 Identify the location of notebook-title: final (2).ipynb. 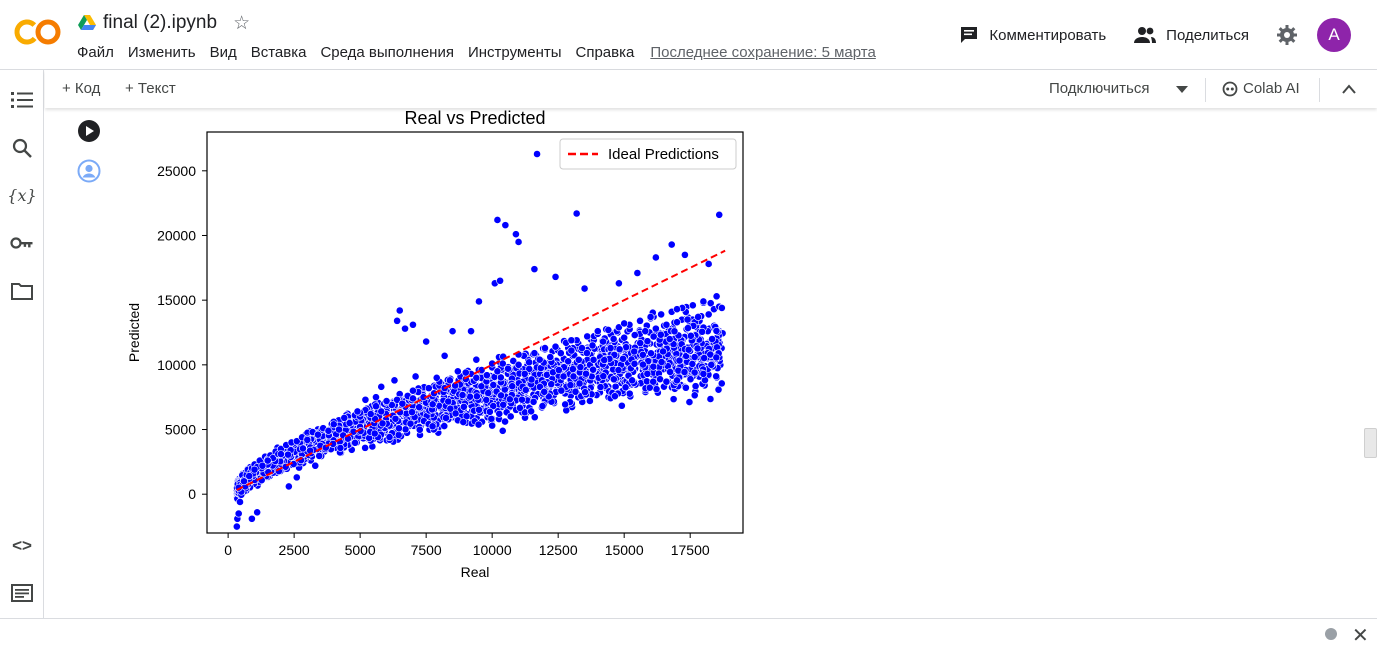
(160, 22).